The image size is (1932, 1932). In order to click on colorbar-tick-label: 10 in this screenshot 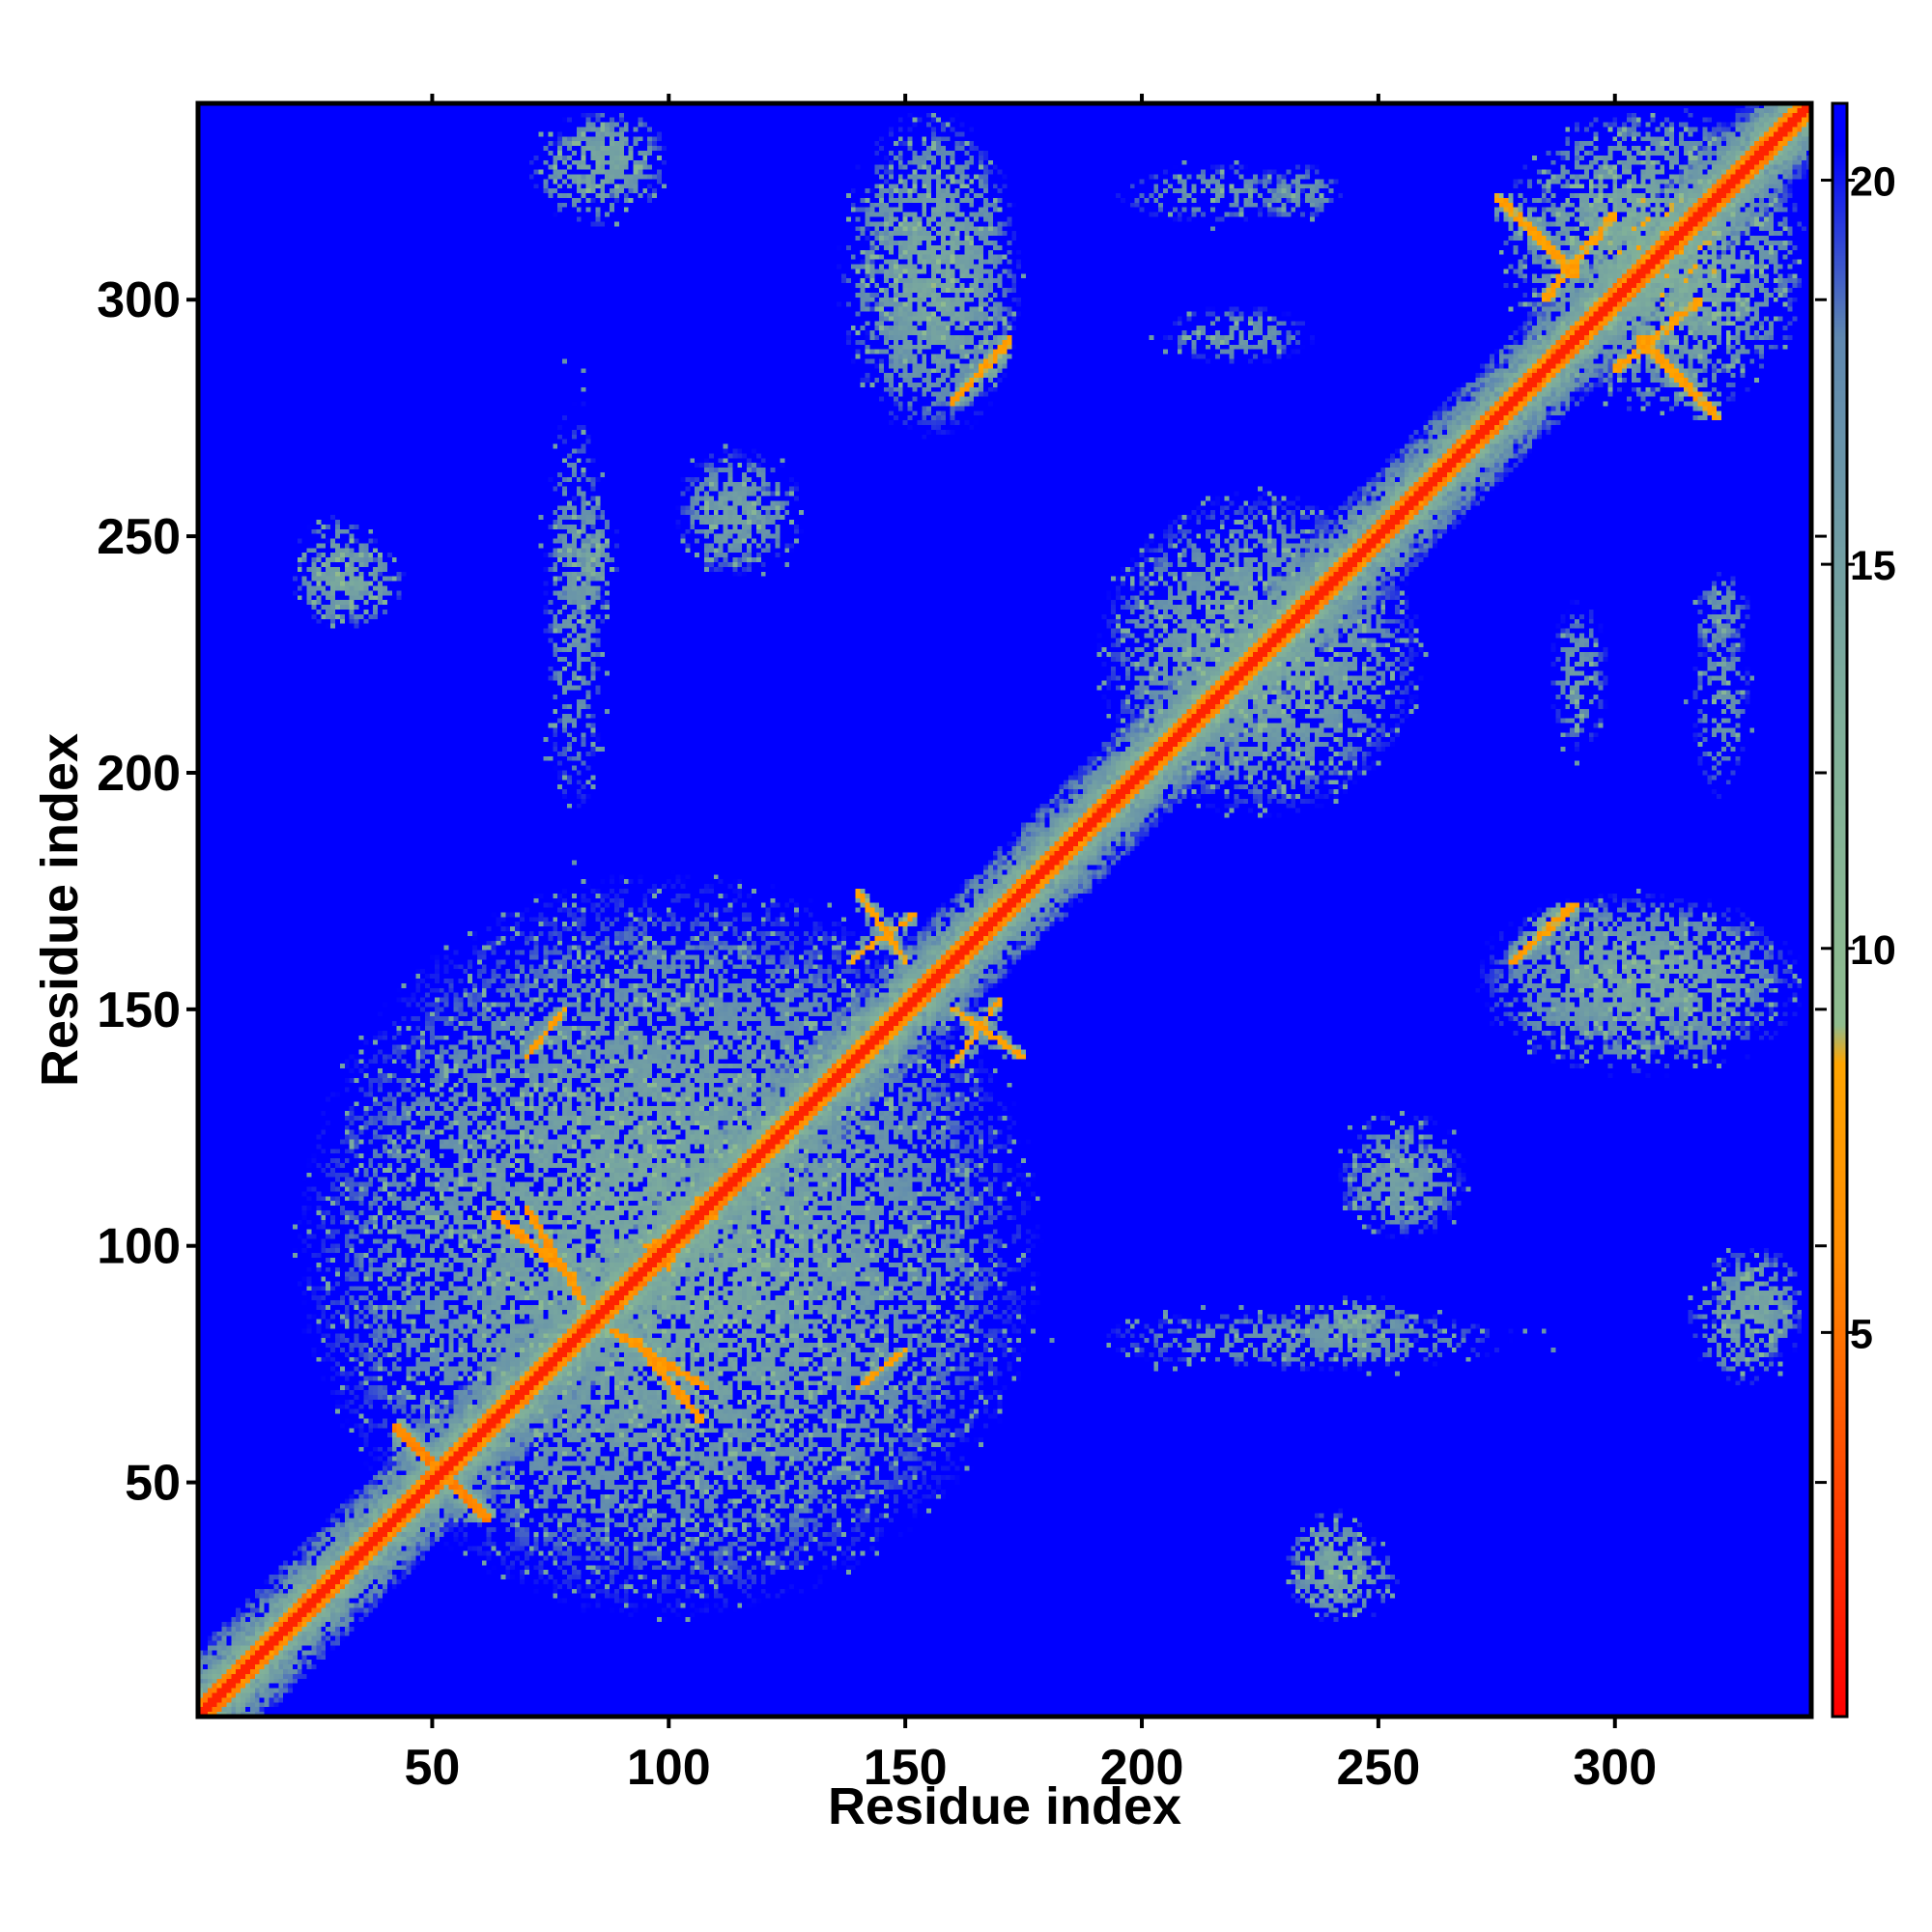, I will do `click(1873, 950)`.